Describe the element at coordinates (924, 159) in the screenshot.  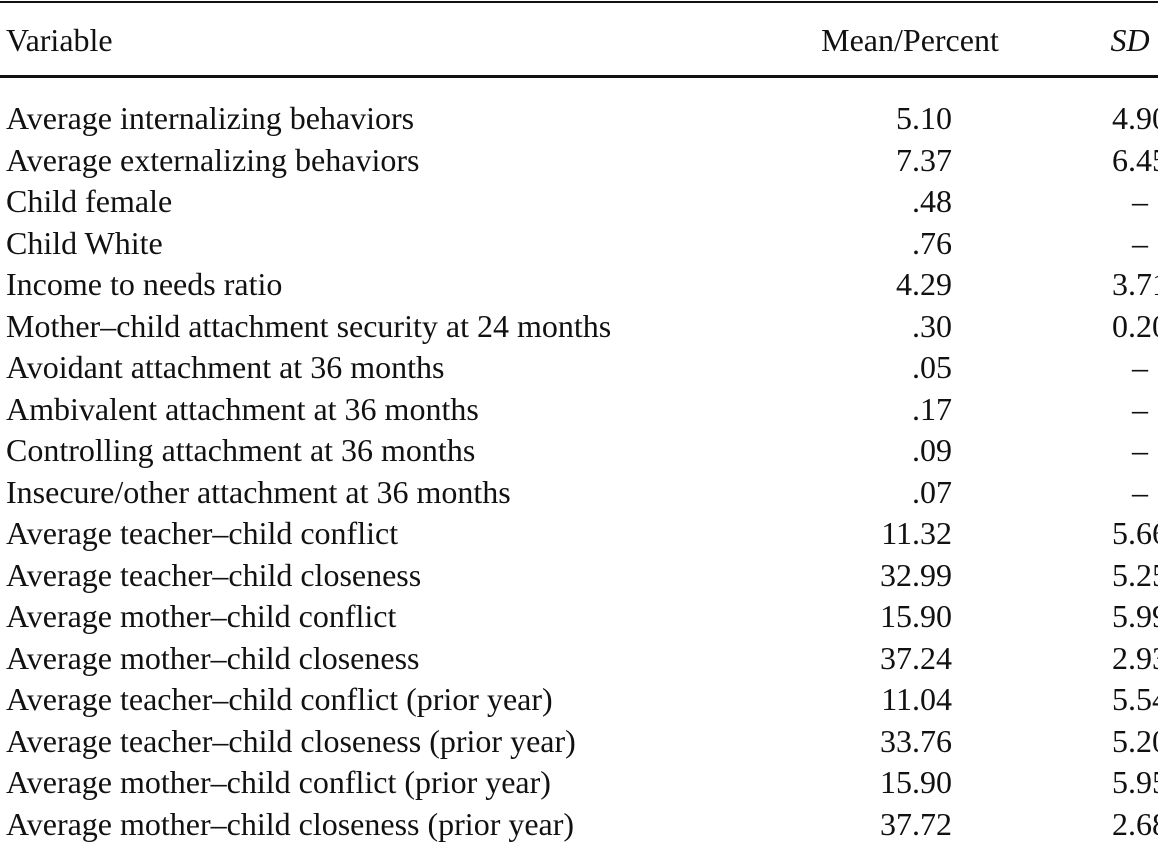
I see `table-cell: 7.37` at that location.